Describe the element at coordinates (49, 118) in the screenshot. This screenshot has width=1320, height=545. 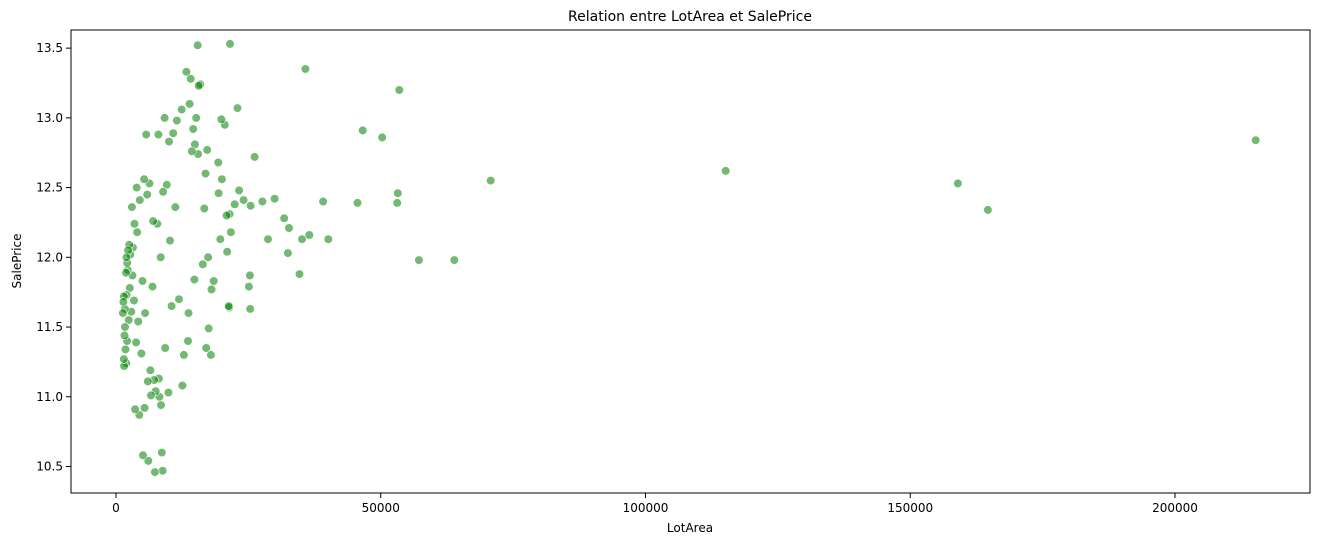
I see `y-tick-label-5: 13.0` at that location.